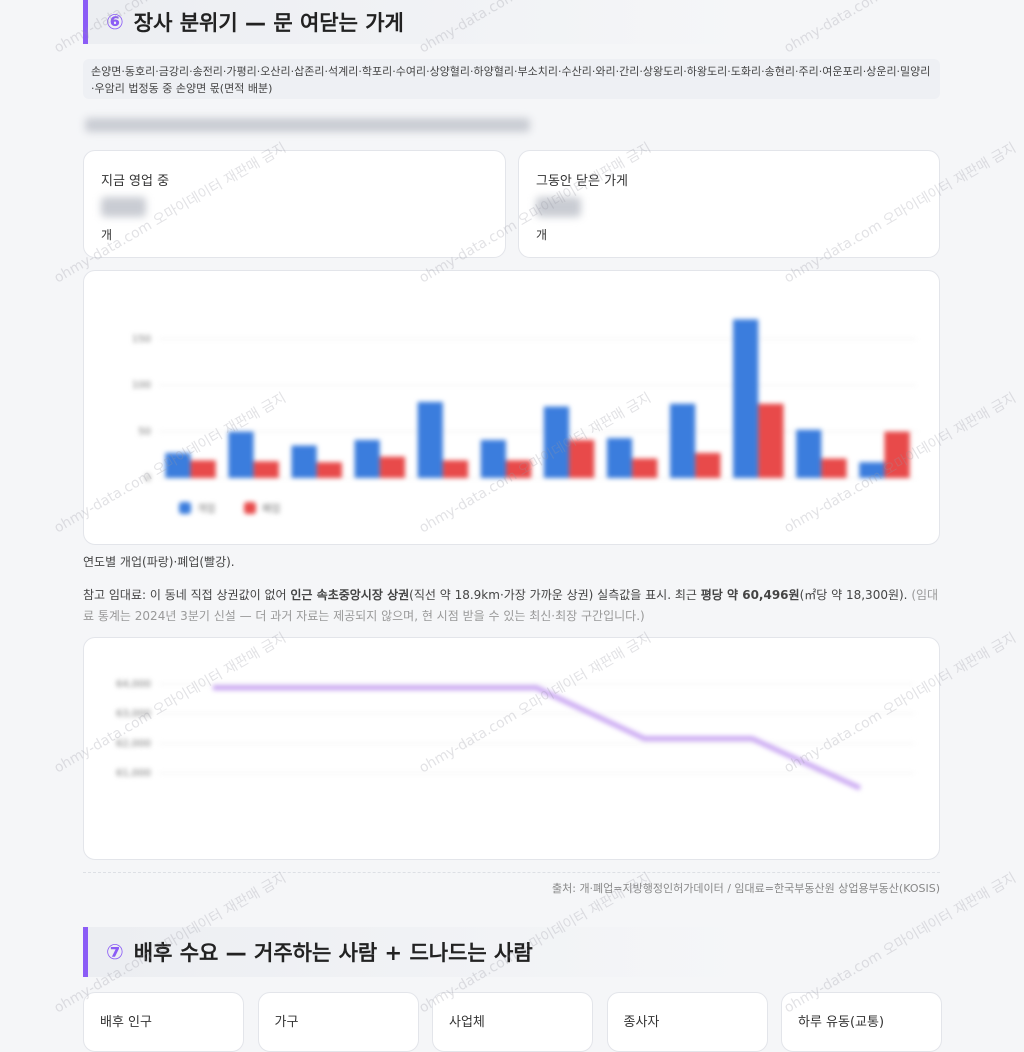 The height and width of the screenshot is (1052, 1024). I want to click on stat-card: 사업체, so click(512, 1022).